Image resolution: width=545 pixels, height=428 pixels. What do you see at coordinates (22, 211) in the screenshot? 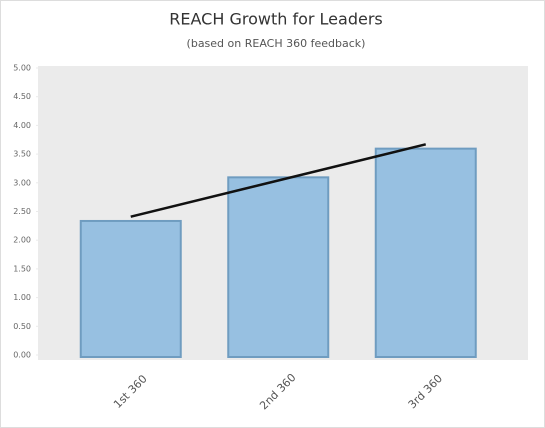
I see `y-tick-label: 2.50` at bounding box center [22, 211].